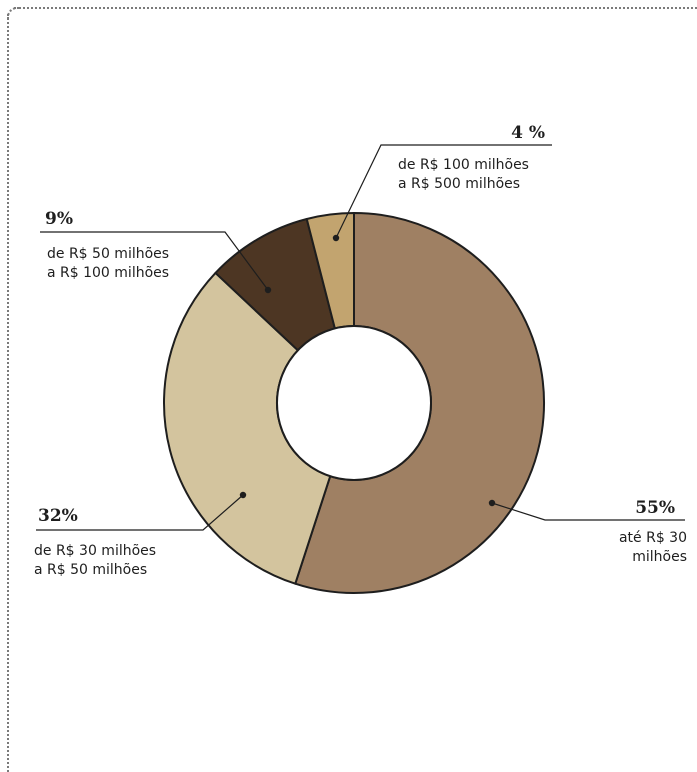 The height and width of the screenshot is (772, 697). Describe the element at coordinates (653, 538) in the screenshot. I see `slice-category-label-0-line-0: até R$ 30` at that location.